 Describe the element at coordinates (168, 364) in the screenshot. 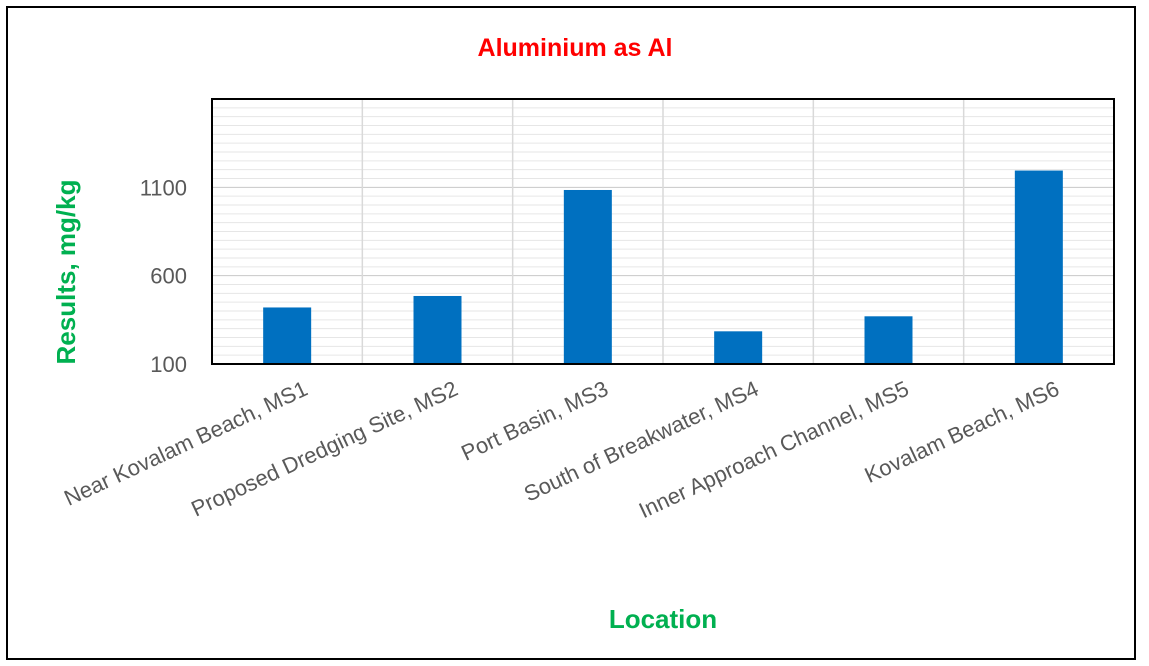

I see `y-tick-label: 100` at that location.